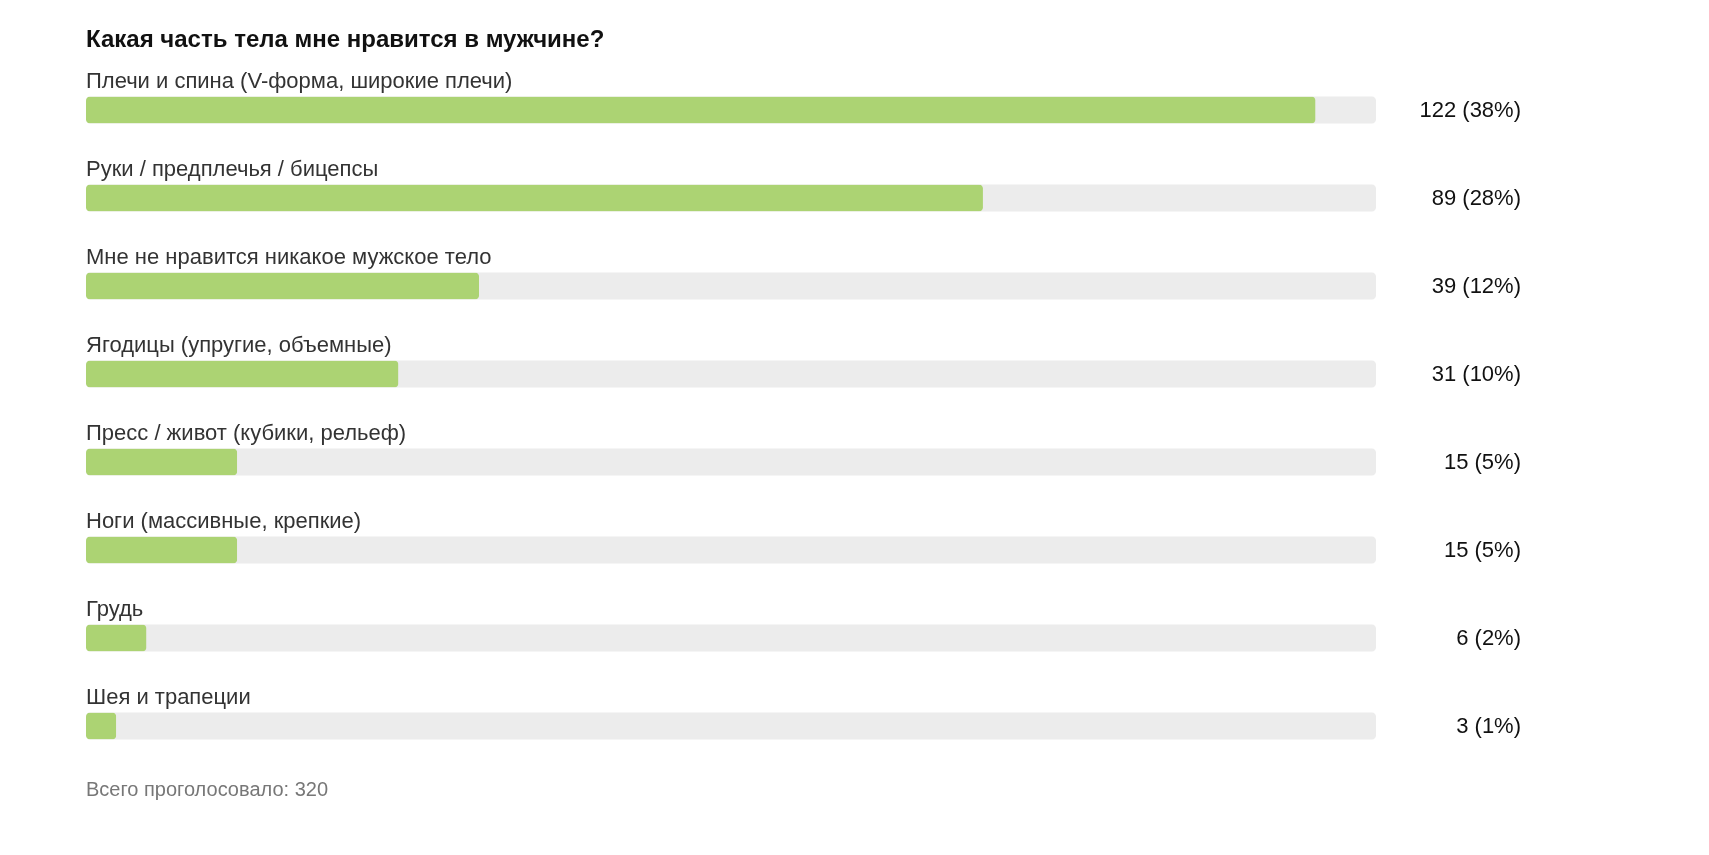  Describe the element at coordinates (1488, 725) in the screenshot. I see `data-label: 3 (1%)` at that location.